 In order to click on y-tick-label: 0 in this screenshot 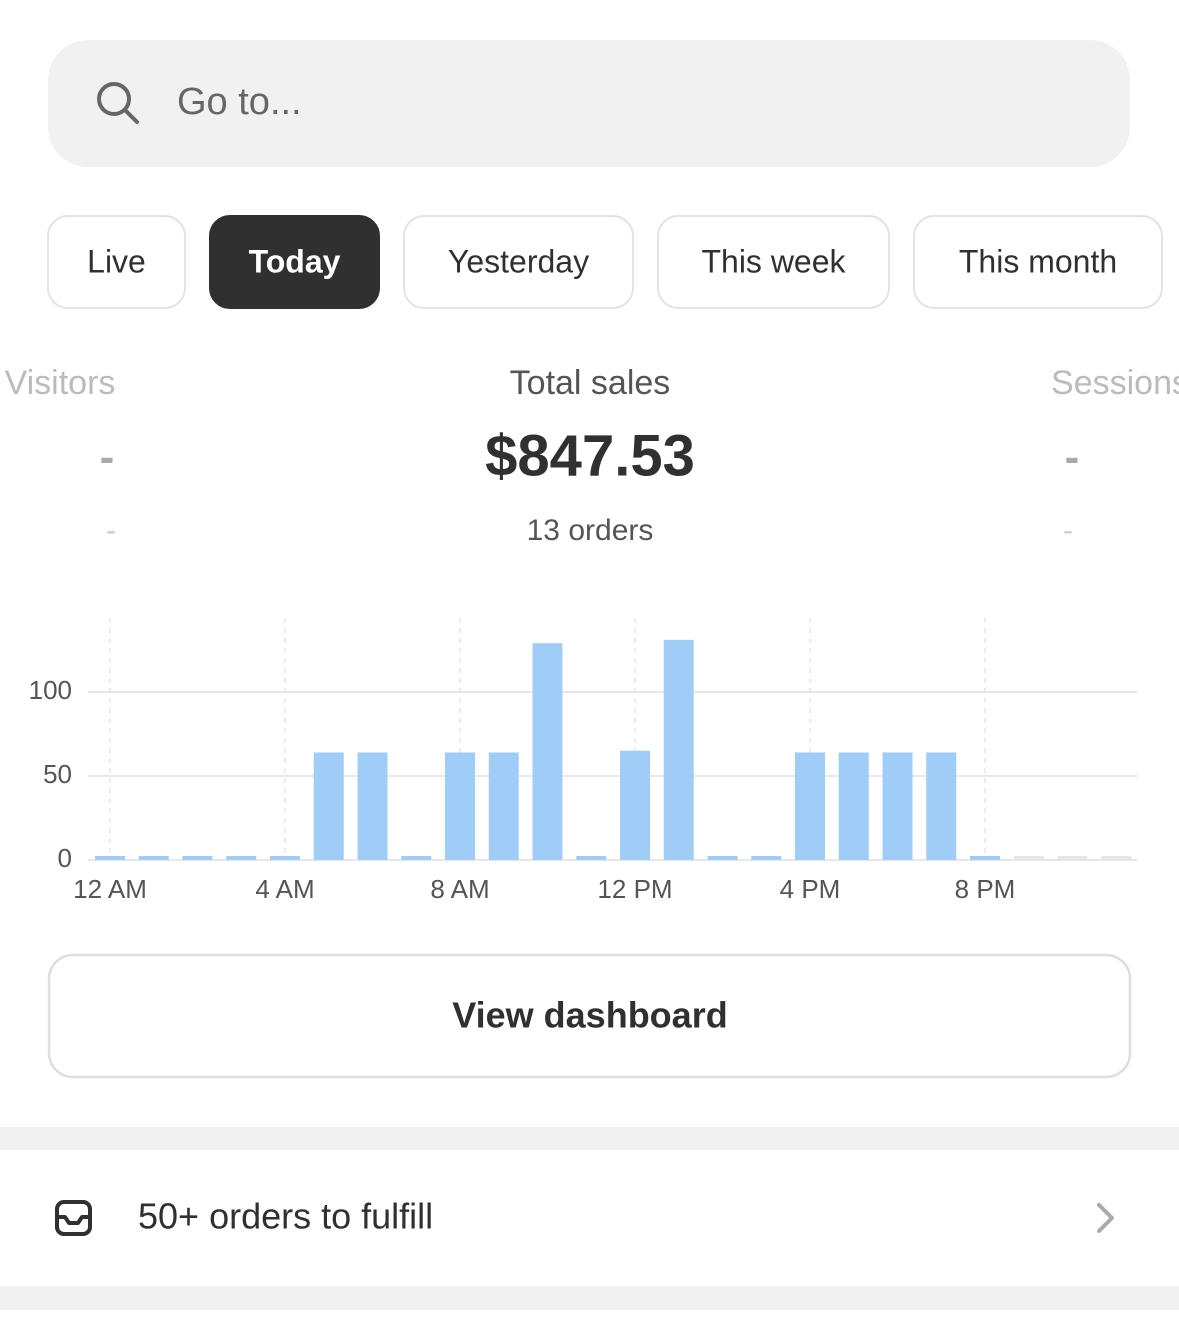, I will do `click(65, 858)`.